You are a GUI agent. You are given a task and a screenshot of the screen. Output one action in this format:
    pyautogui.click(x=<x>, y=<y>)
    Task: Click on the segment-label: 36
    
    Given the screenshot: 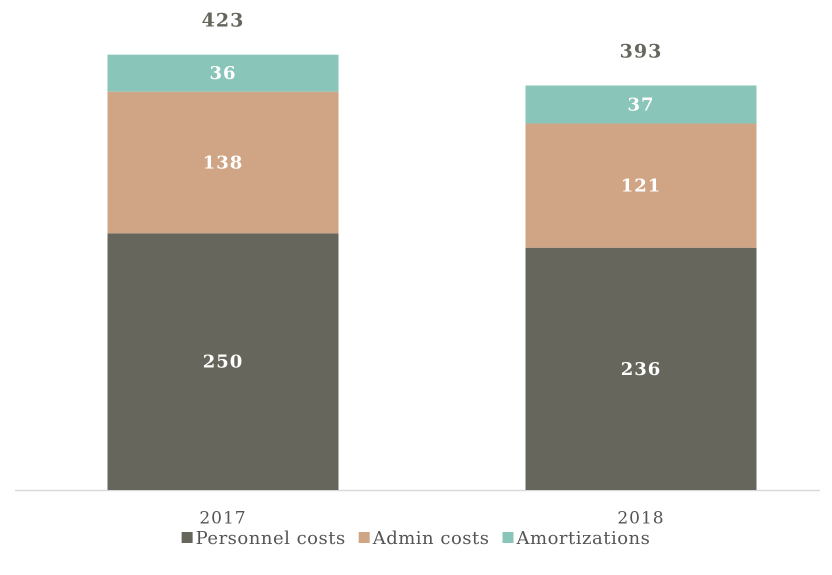 What is the action you would take?
    pyautogui.click(x=222, y=73)
    